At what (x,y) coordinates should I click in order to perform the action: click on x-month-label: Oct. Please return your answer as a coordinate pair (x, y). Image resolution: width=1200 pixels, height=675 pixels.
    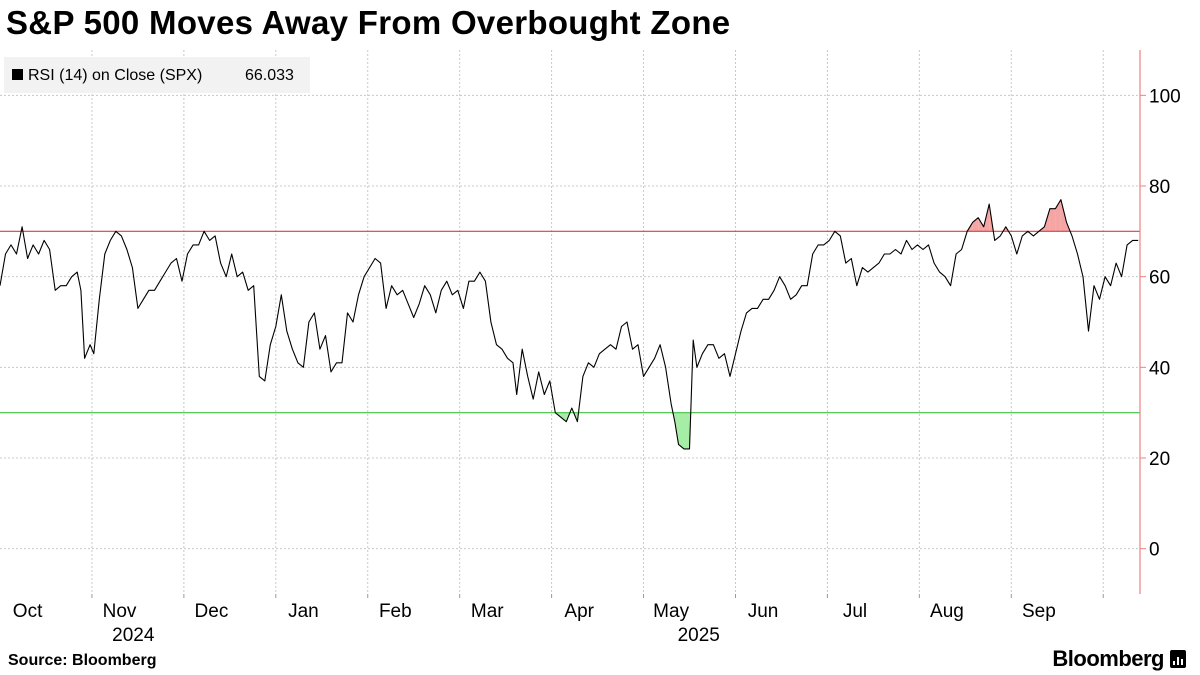
    Looking at the image, I should click on (28, 611).